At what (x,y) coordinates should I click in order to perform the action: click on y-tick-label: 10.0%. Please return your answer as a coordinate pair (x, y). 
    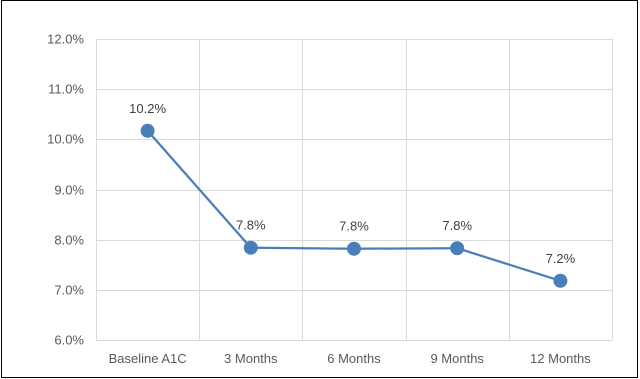
    Looking at the image, I should click on (65, 139).